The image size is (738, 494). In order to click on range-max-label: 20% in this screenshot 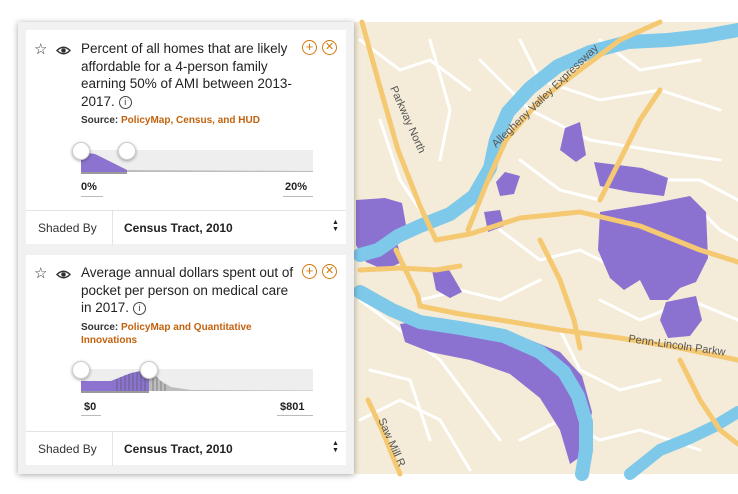, I will do `click(296, 187)`.